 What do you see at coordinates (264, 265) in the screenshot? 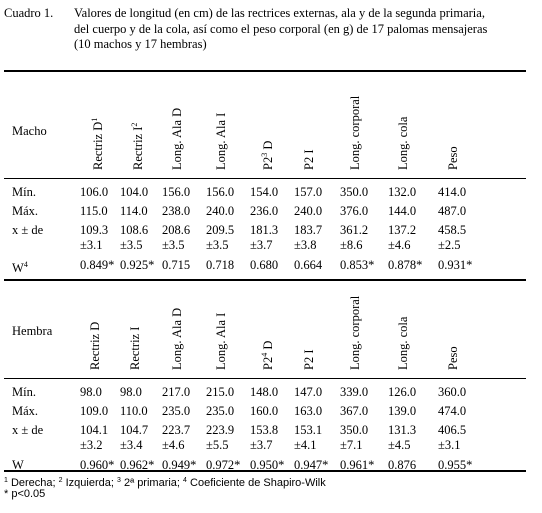
I see `table-cell: 0.680` at bounding box center [264, 265].